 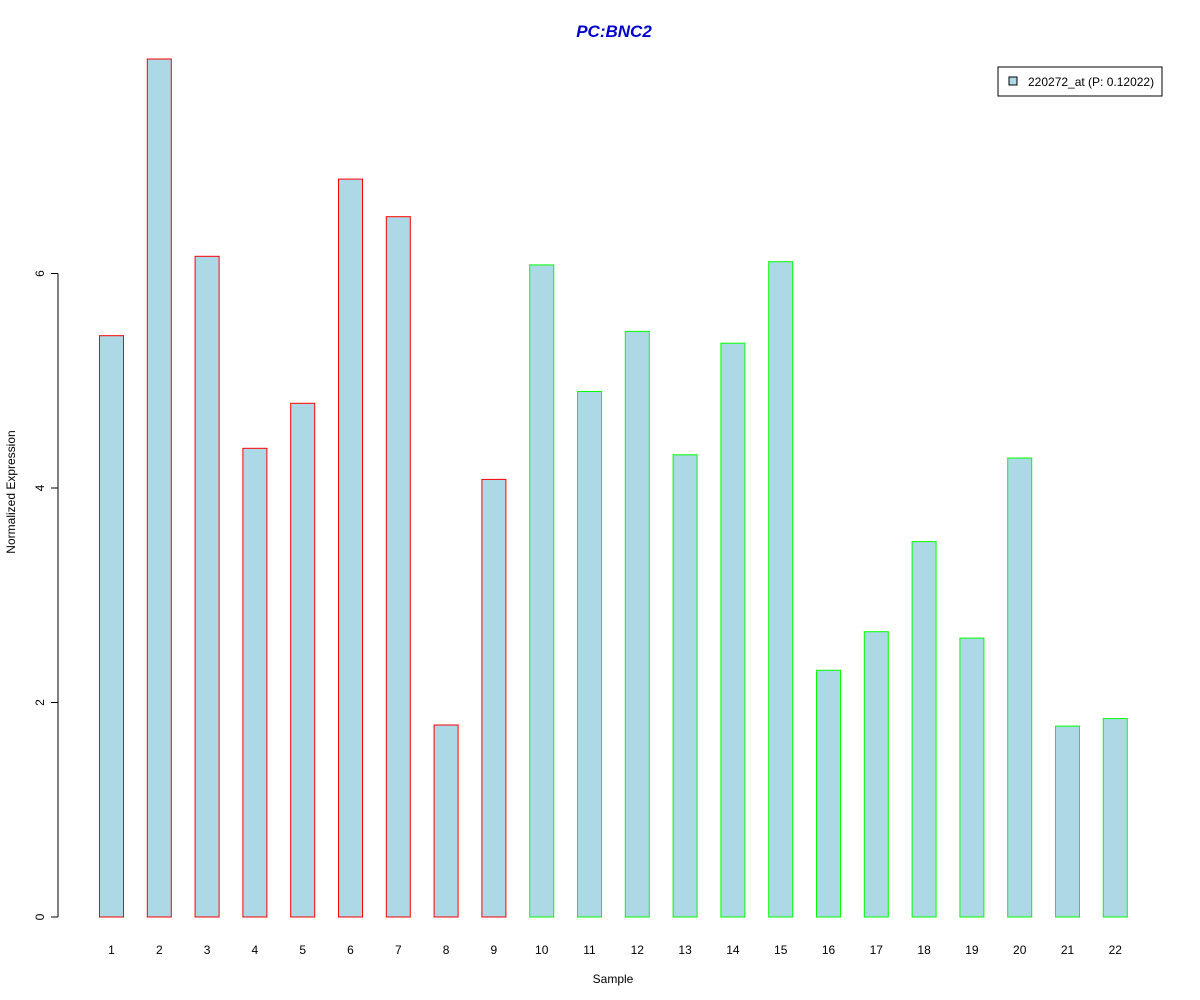 What do you see at coordinates (1020, 950) in the screenshot?
I see `x-tick-label: 20` at bounding box center [1020, 950].